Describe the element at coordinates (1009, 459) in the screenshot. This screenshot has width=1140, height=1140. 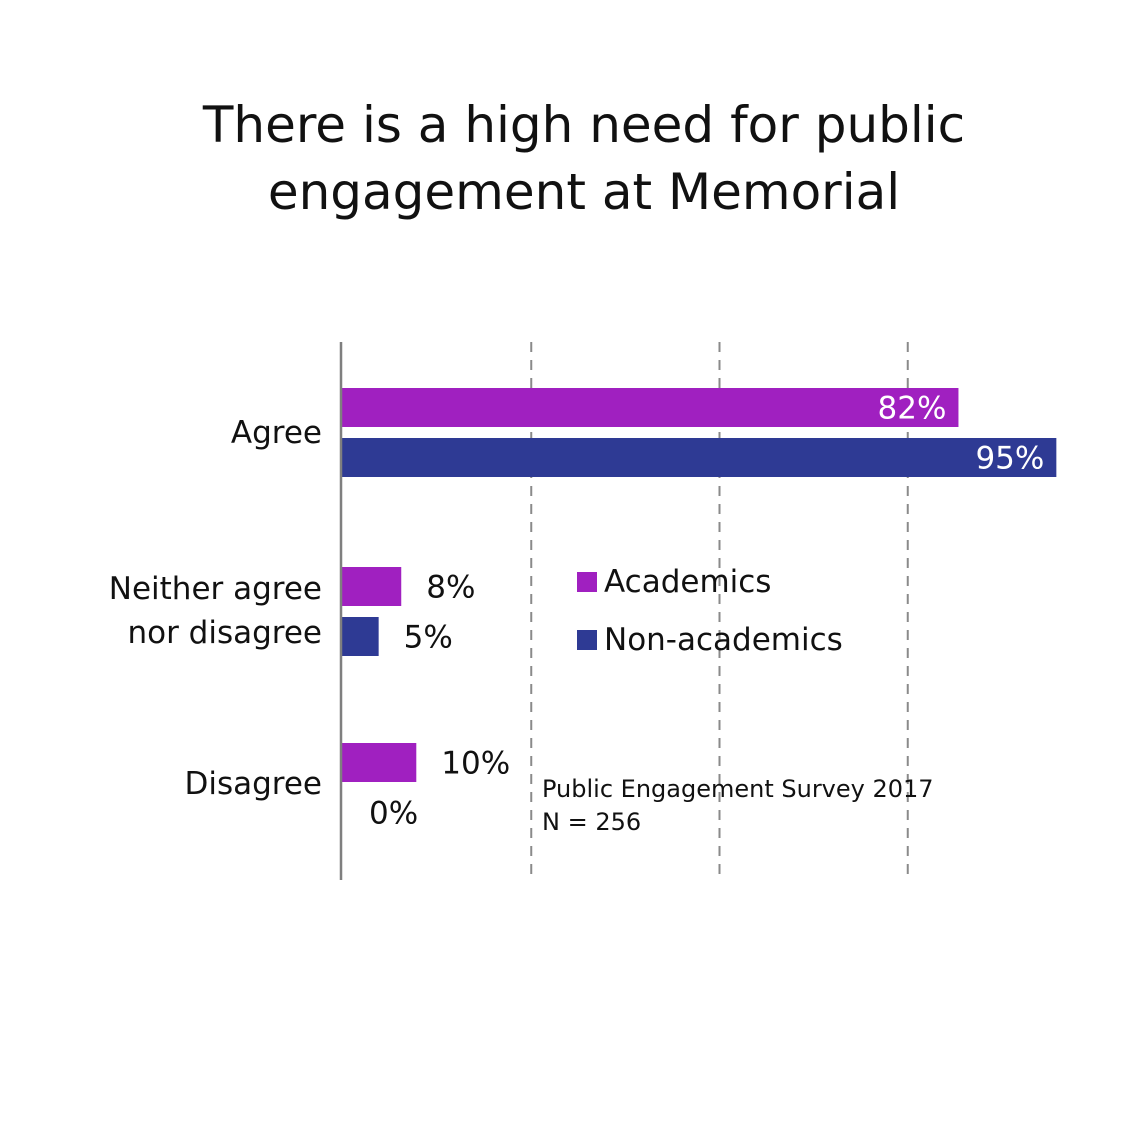
I see `data-label: 95%` at that location.